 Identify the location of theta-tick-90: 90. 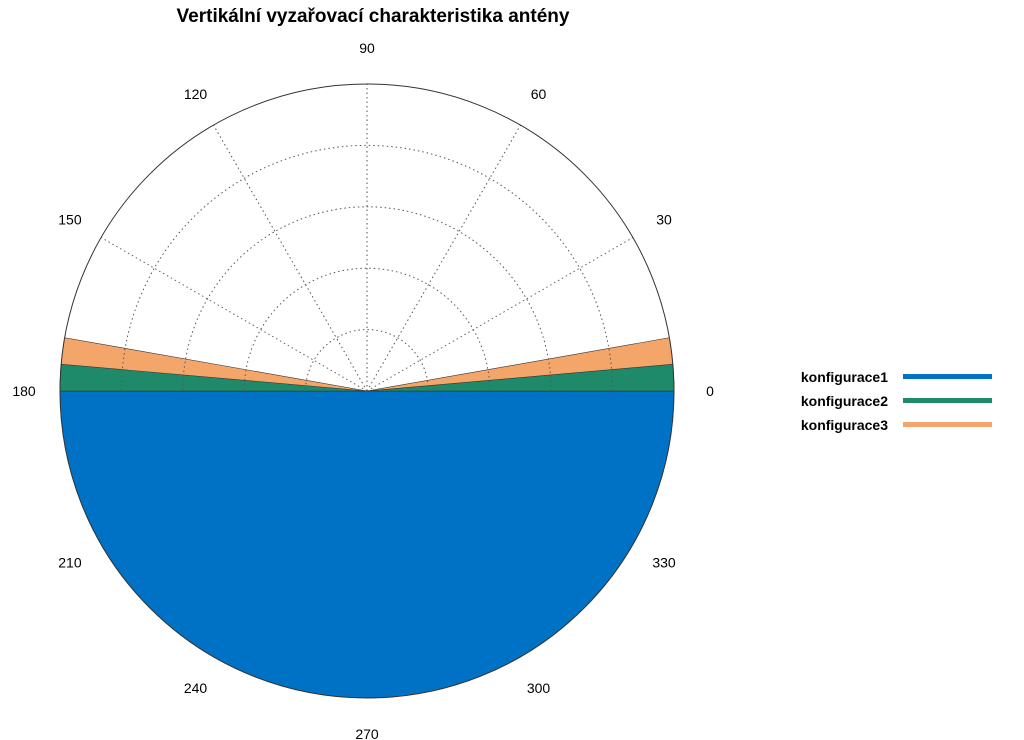
(367, 48).